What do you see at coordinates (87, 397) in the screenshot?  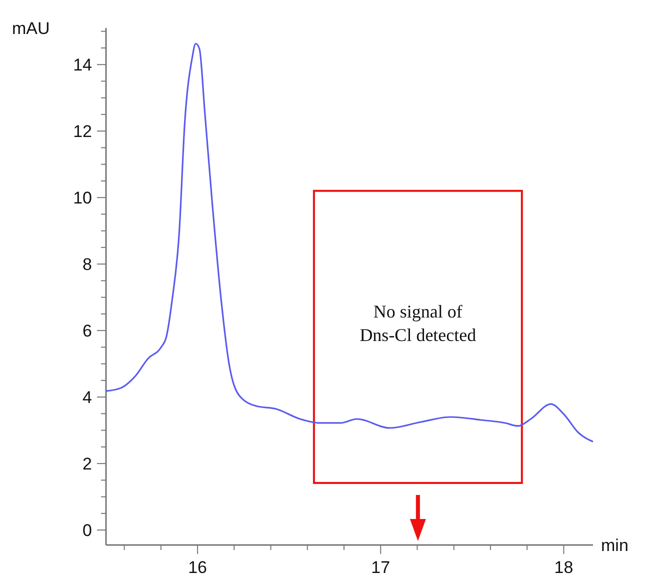 I see `y-tick-label: 4` at bounding box center [87, 397].